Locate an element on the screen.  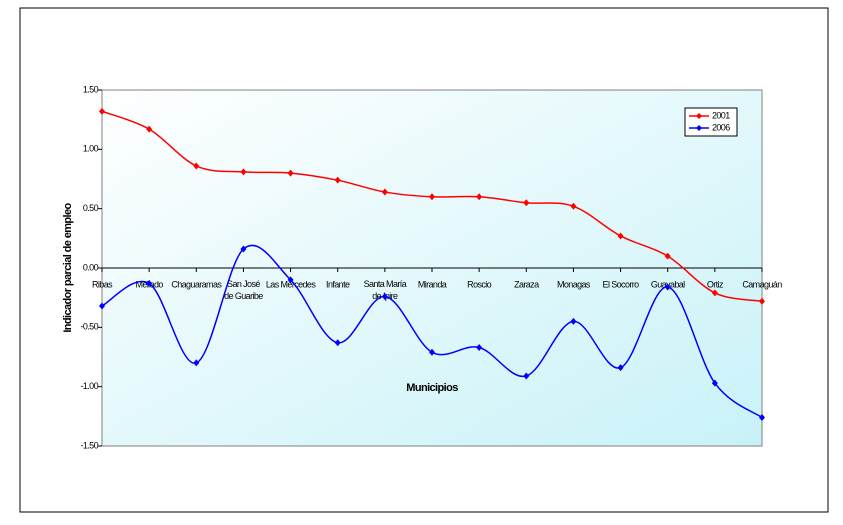
x-tick-label: Chaguaramas is located at coordinates (196, 284).